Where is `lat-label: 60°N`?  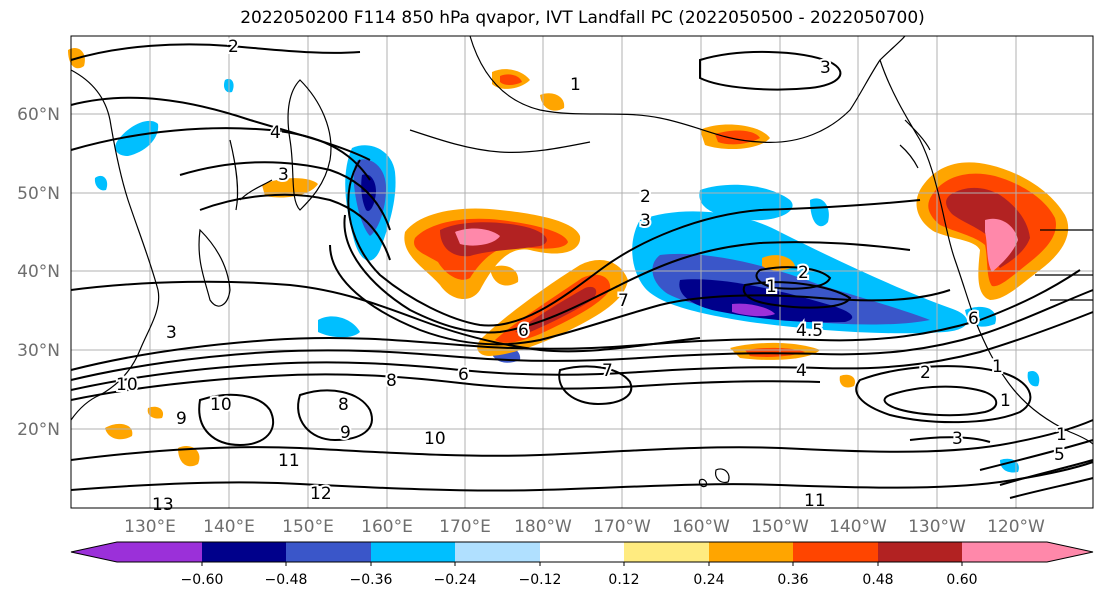 lat-label: 60°N is located at coordinates (38, 115).